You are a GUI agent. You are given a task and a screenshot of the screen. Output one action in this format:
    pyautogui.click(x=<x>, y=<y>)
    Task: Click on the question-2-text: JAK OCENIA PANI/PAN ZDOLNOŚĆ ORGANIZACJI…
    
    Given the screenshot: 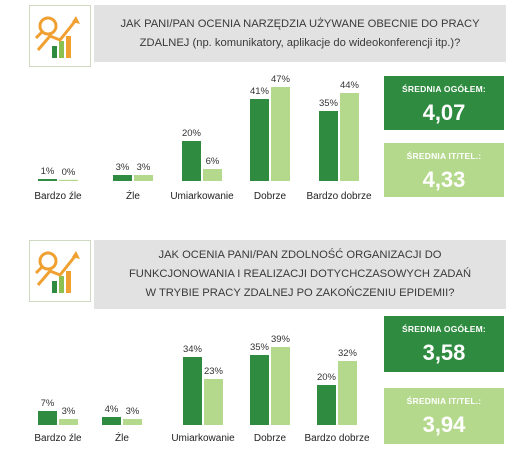 What is the action you would take?
    pyautogui.click(x=300, y=274)
    